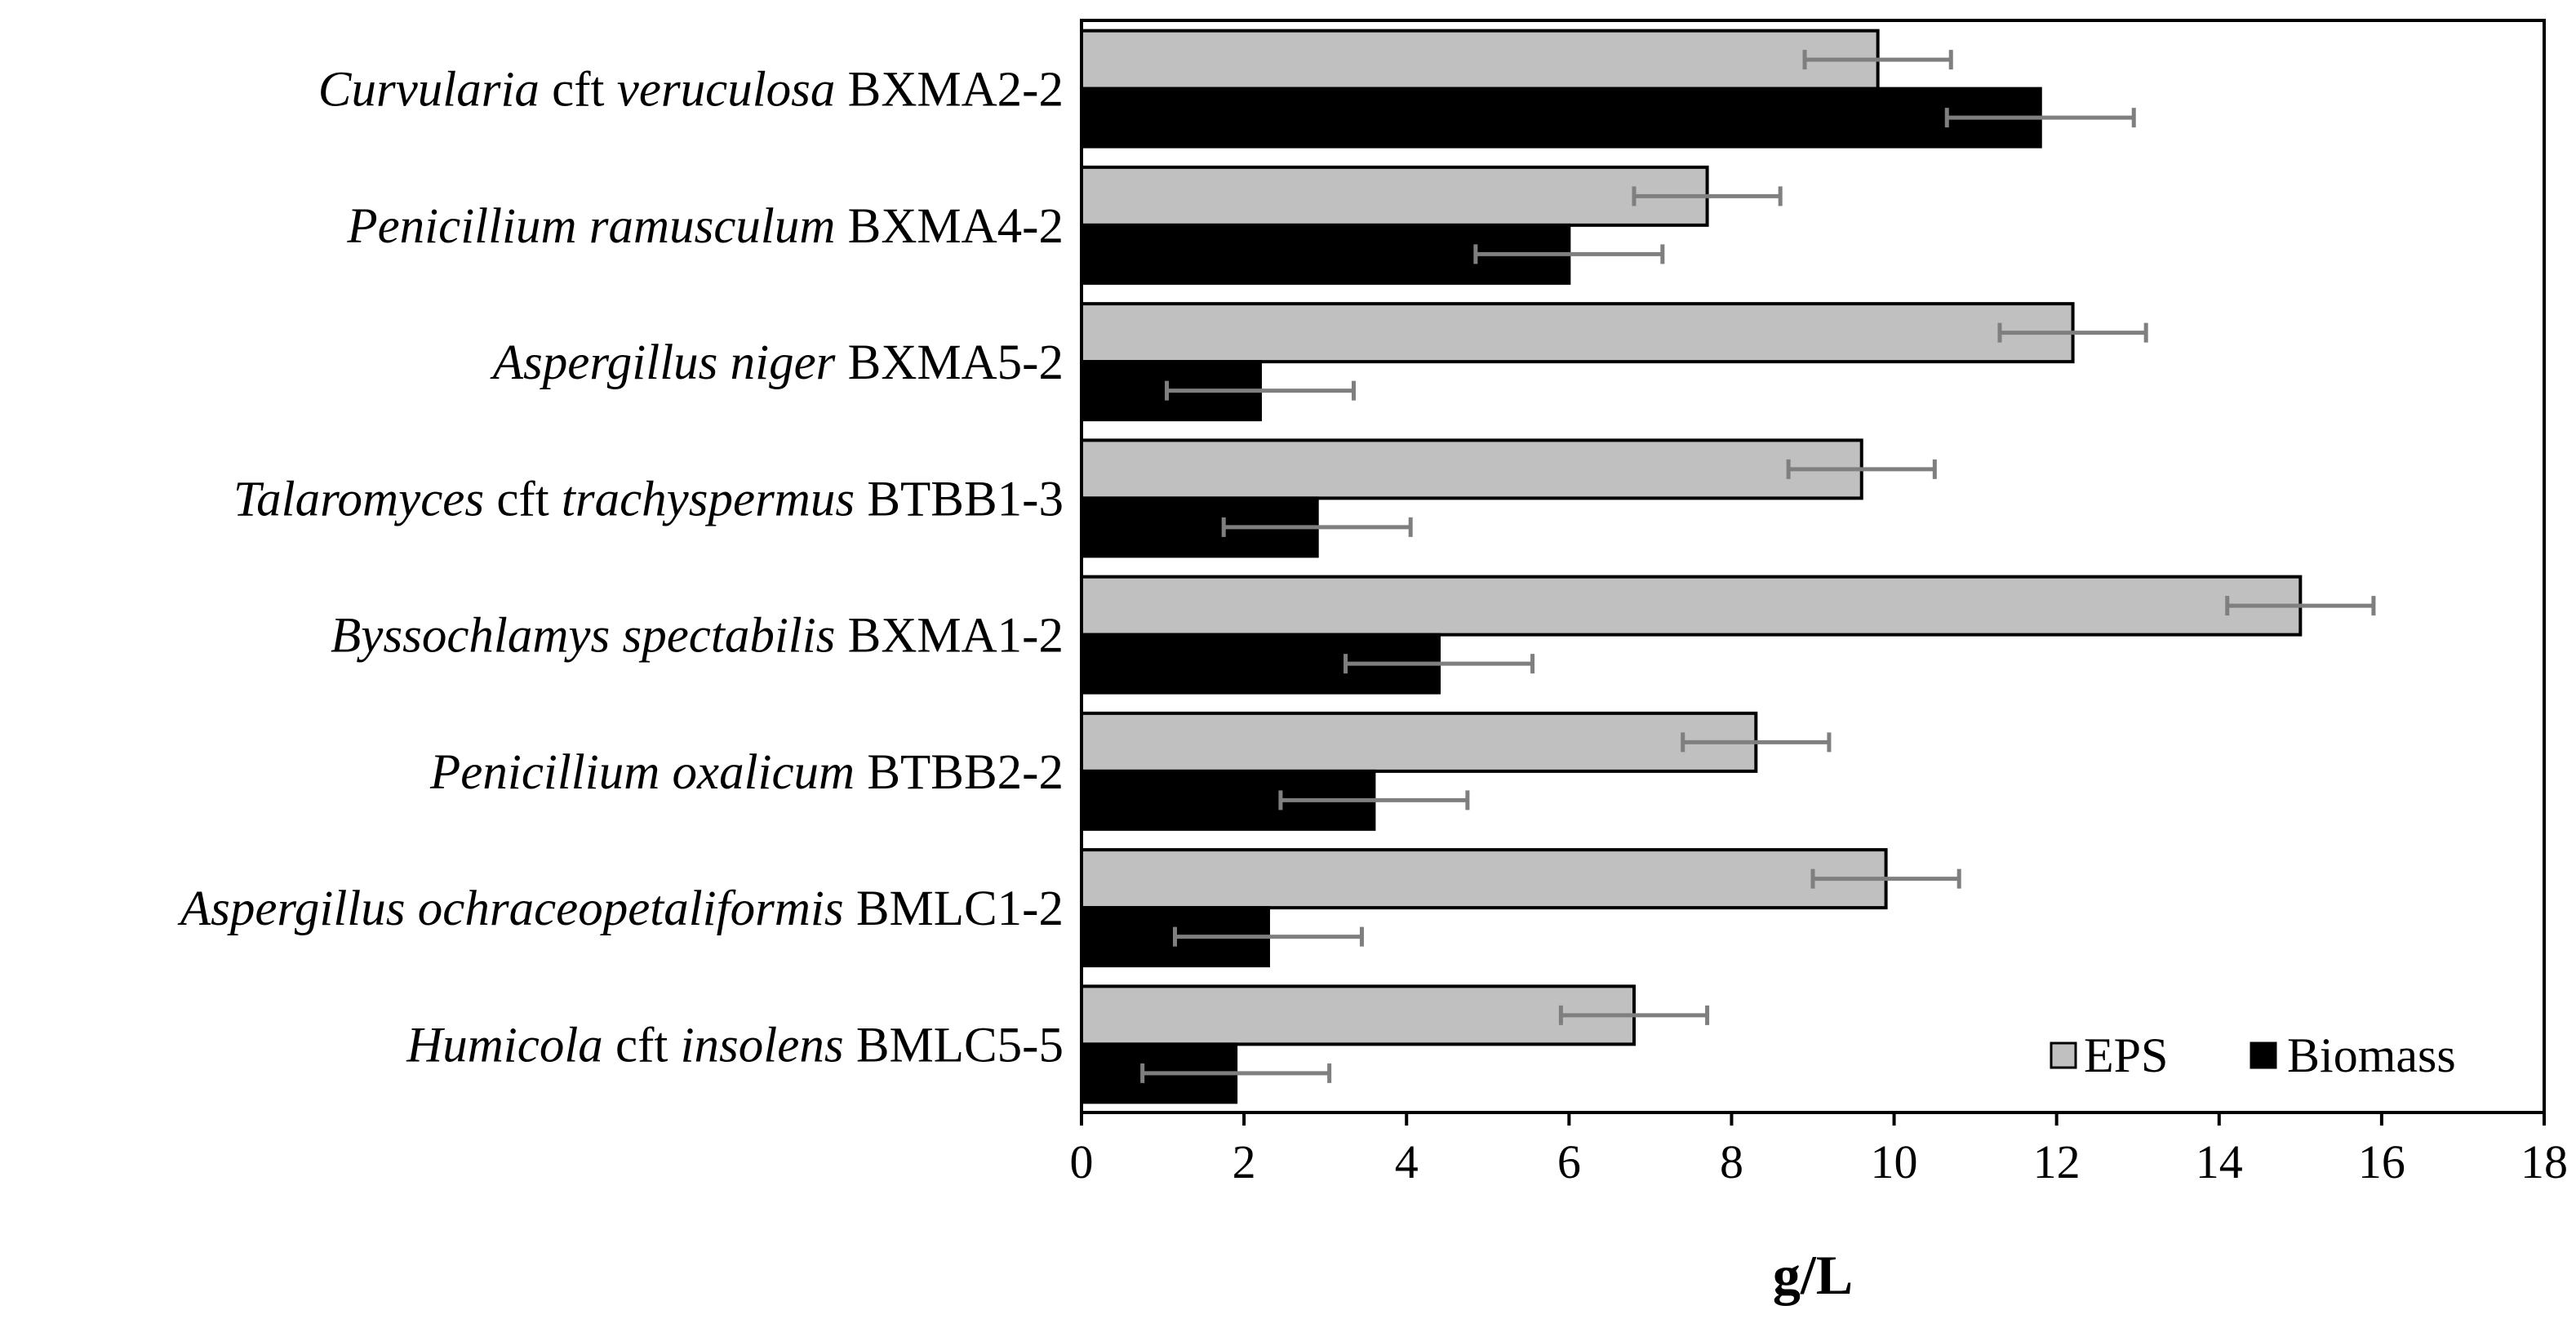  Describe the element at coordinates (620, 909) in the screenshot. I see `category-label-6: Aspergillus ochraceopetaliformis BMLC1-2` at that location.